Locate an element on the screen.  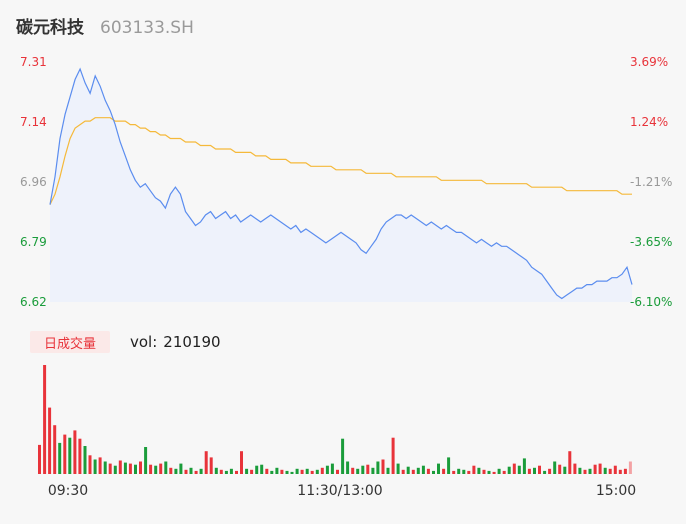
price-tick-label: 6.96 is located at coordinates (33, 182).